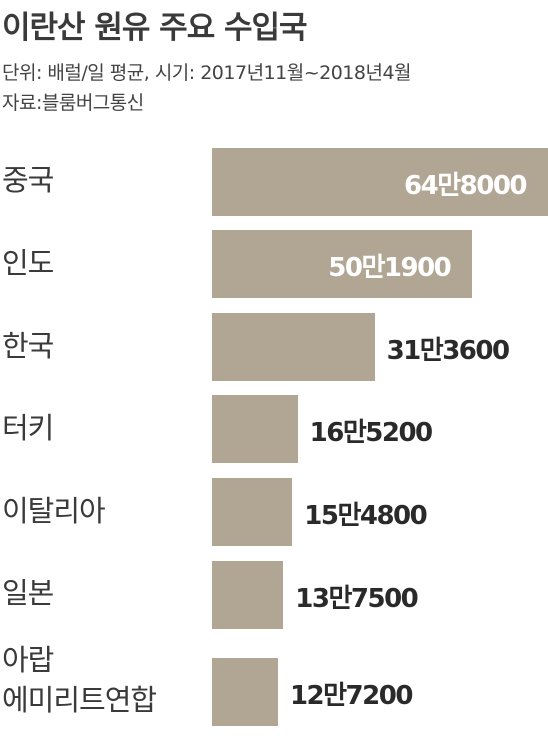 This screenshot has width=548, height=736. What do you see at coordinates (155, 28) in the screenshot?
I see `chart-title: 이란산 원유 주요 수입국` at bounding box center [155, 28].